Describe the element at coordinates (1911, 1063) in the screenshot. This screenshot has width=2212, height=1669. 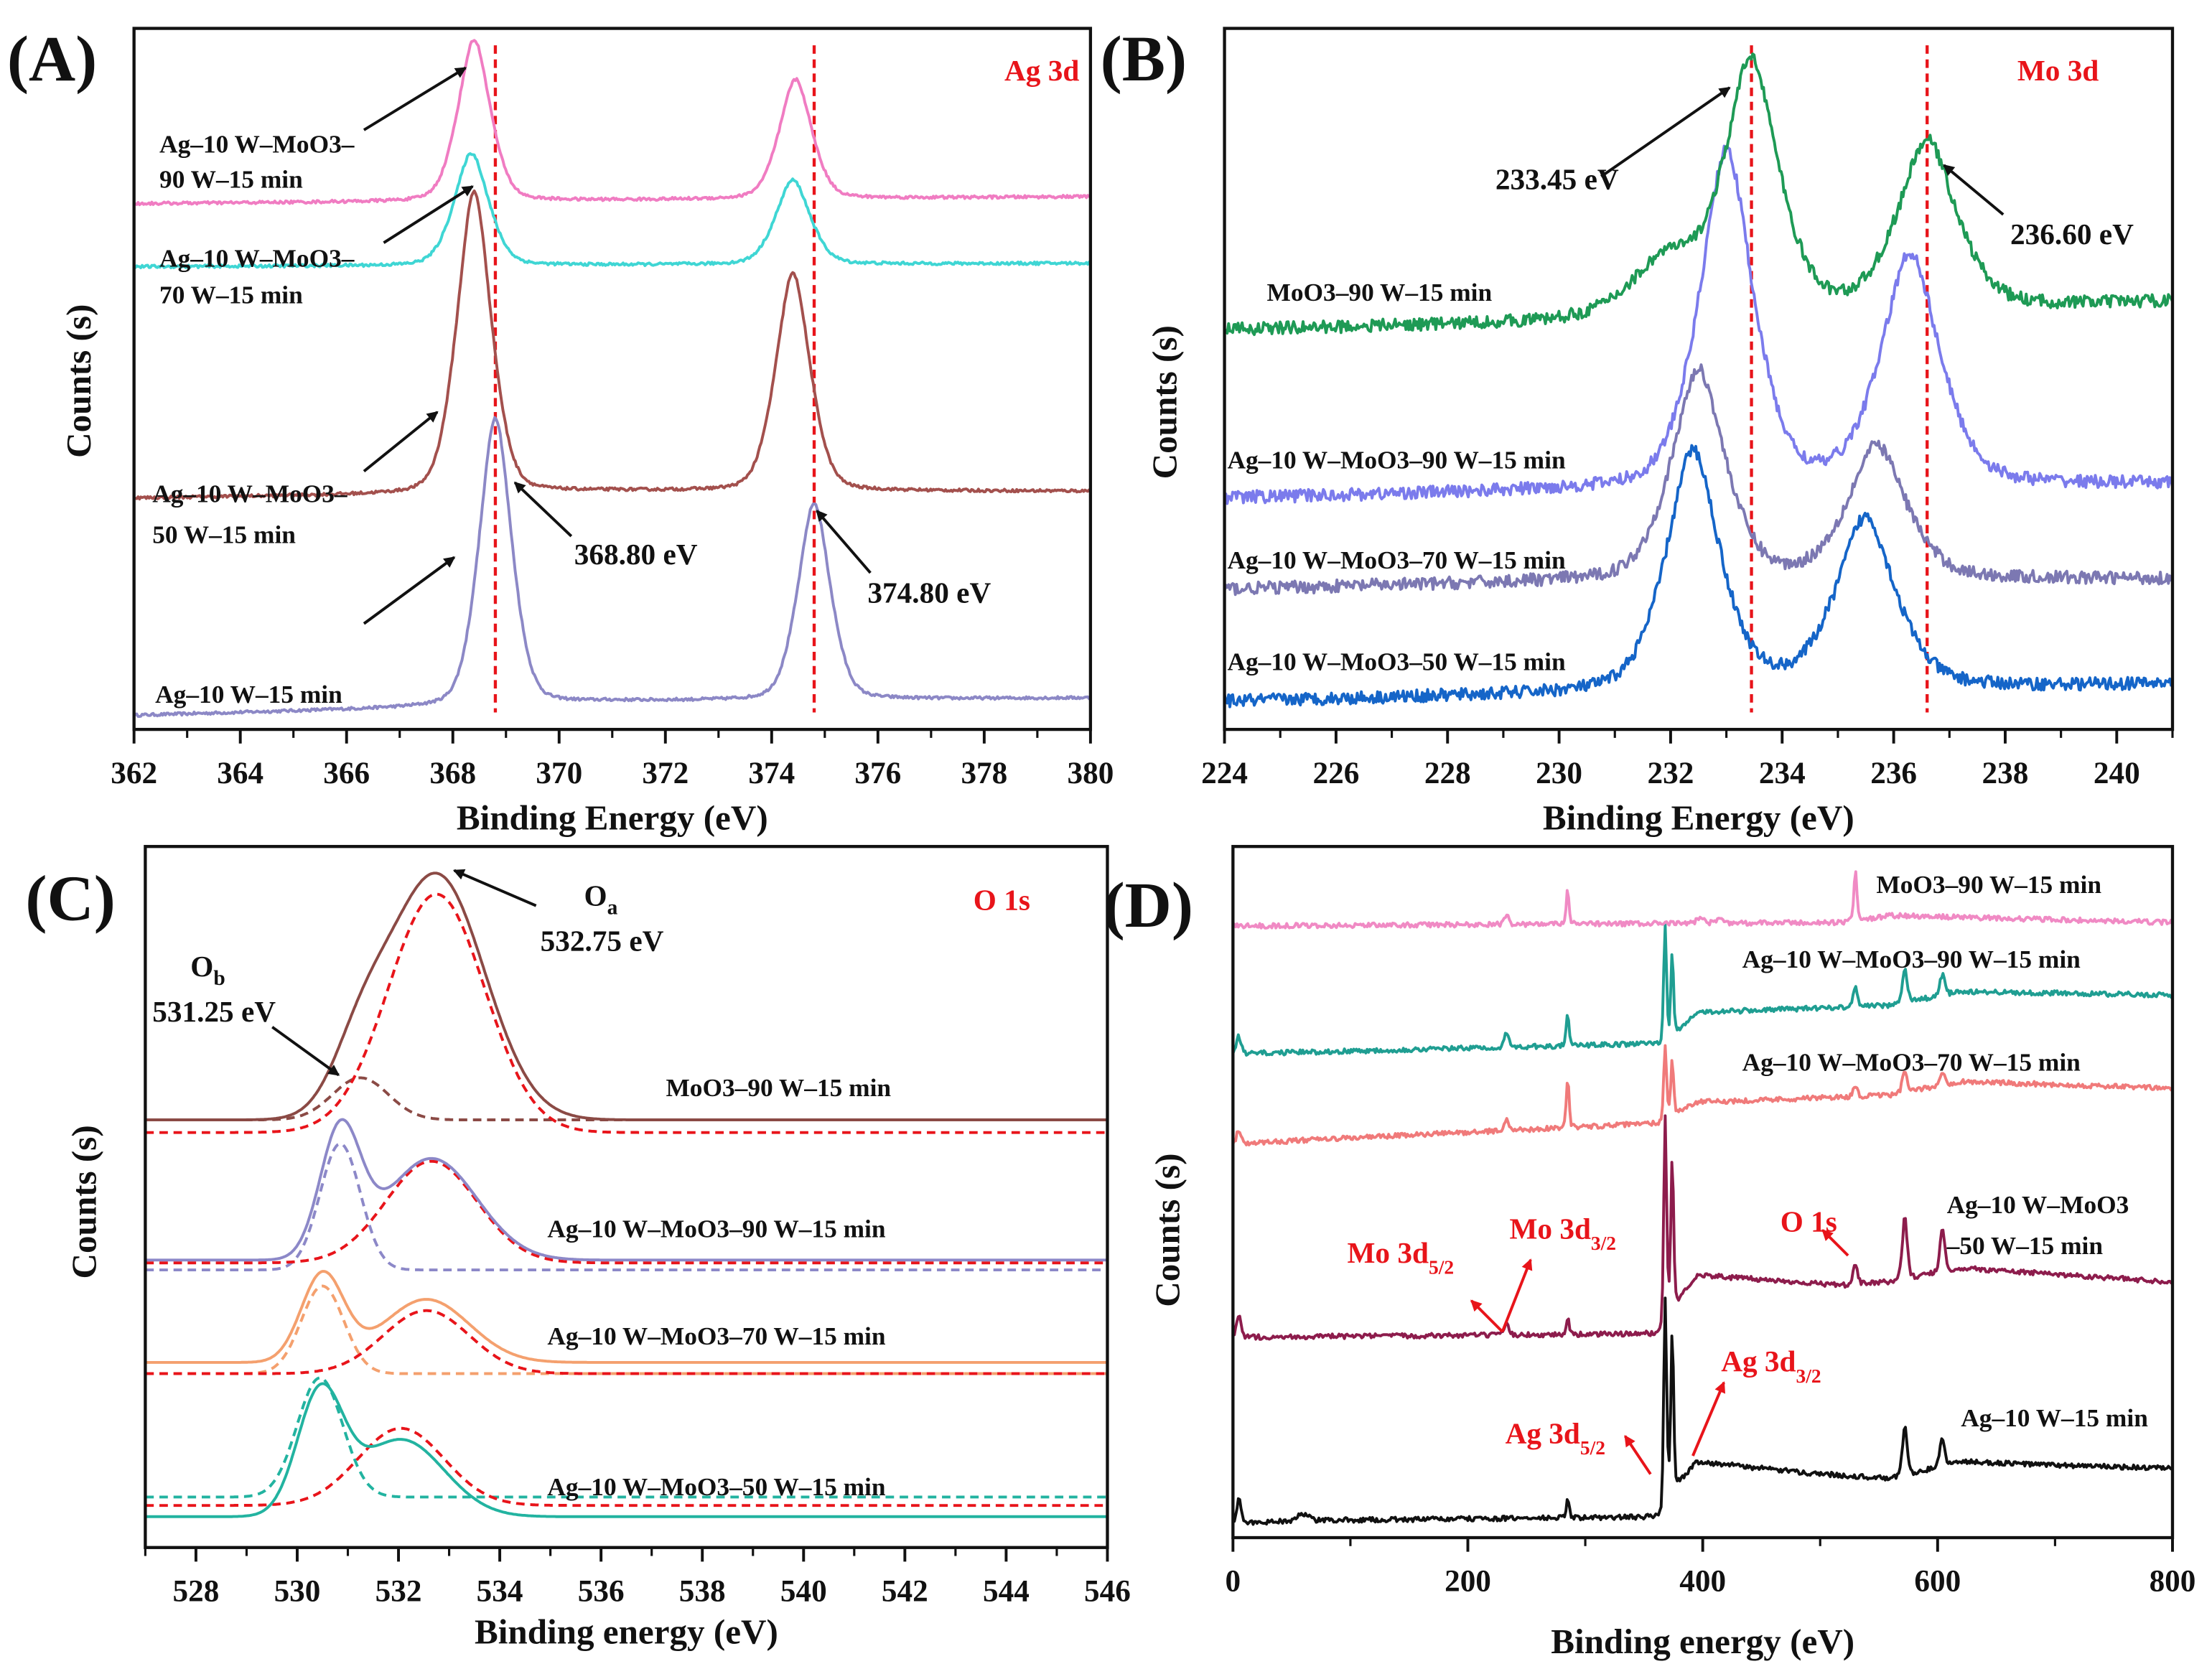
I see `series-label: Ag–10 W–MoO3–70 W–15 min` at that location.